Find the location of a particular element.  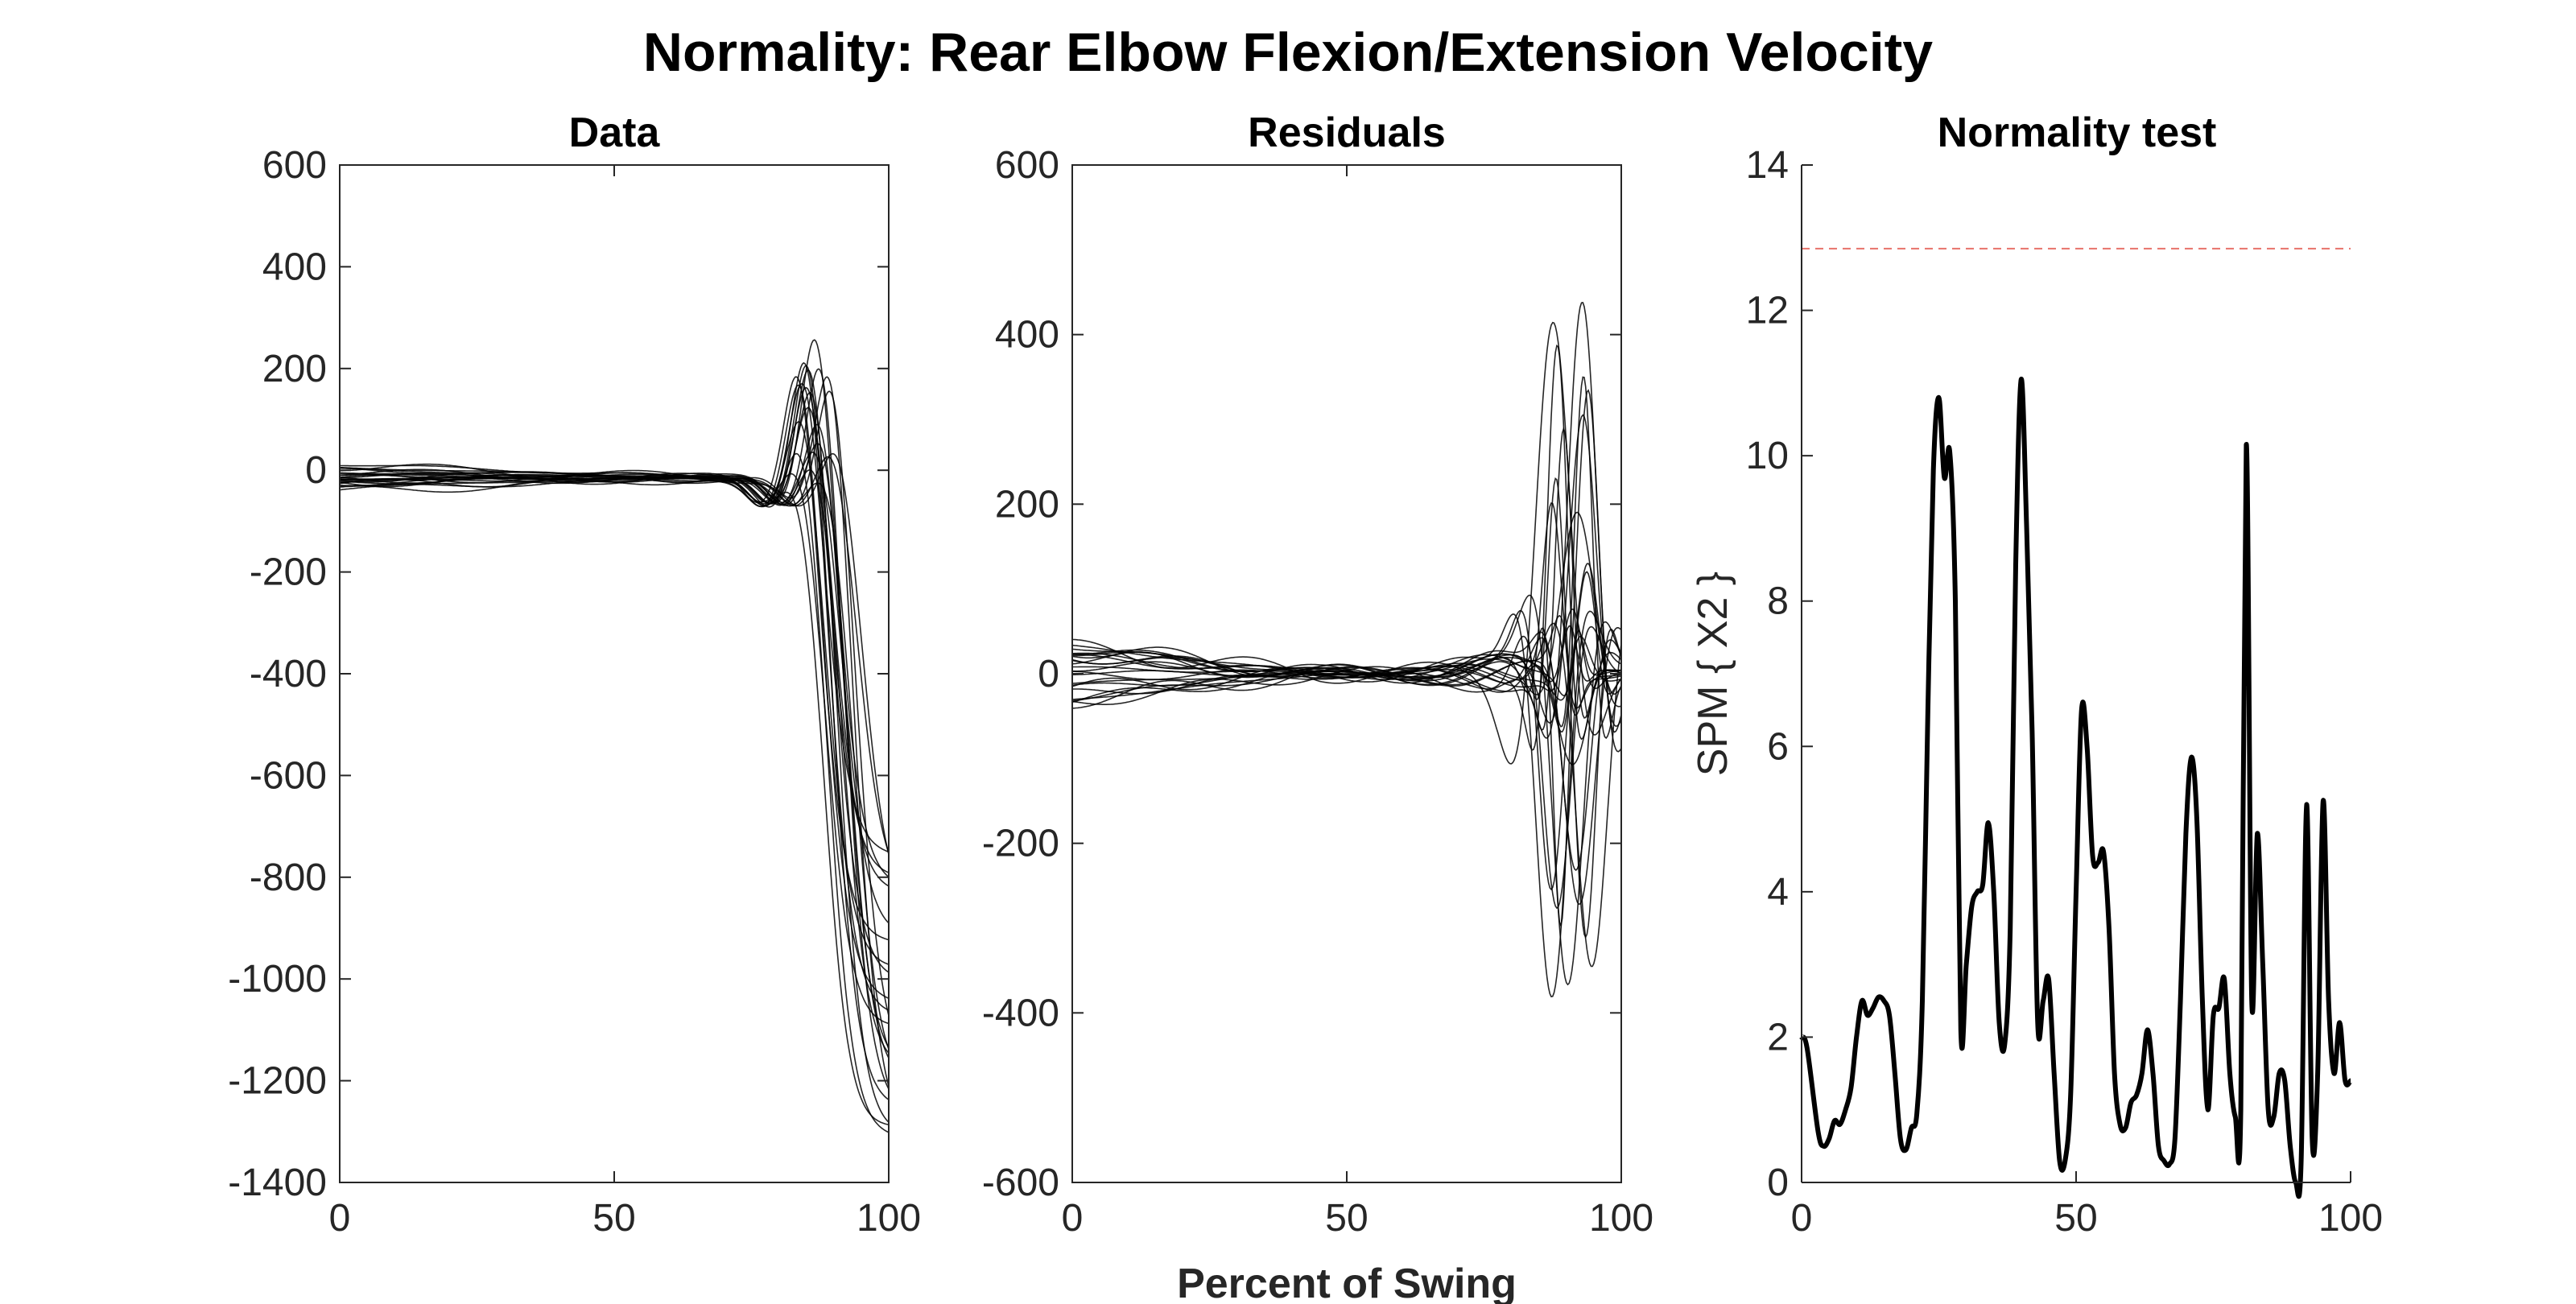

residuals-panel-title: Residuals is located at coordinates (1347, 132).